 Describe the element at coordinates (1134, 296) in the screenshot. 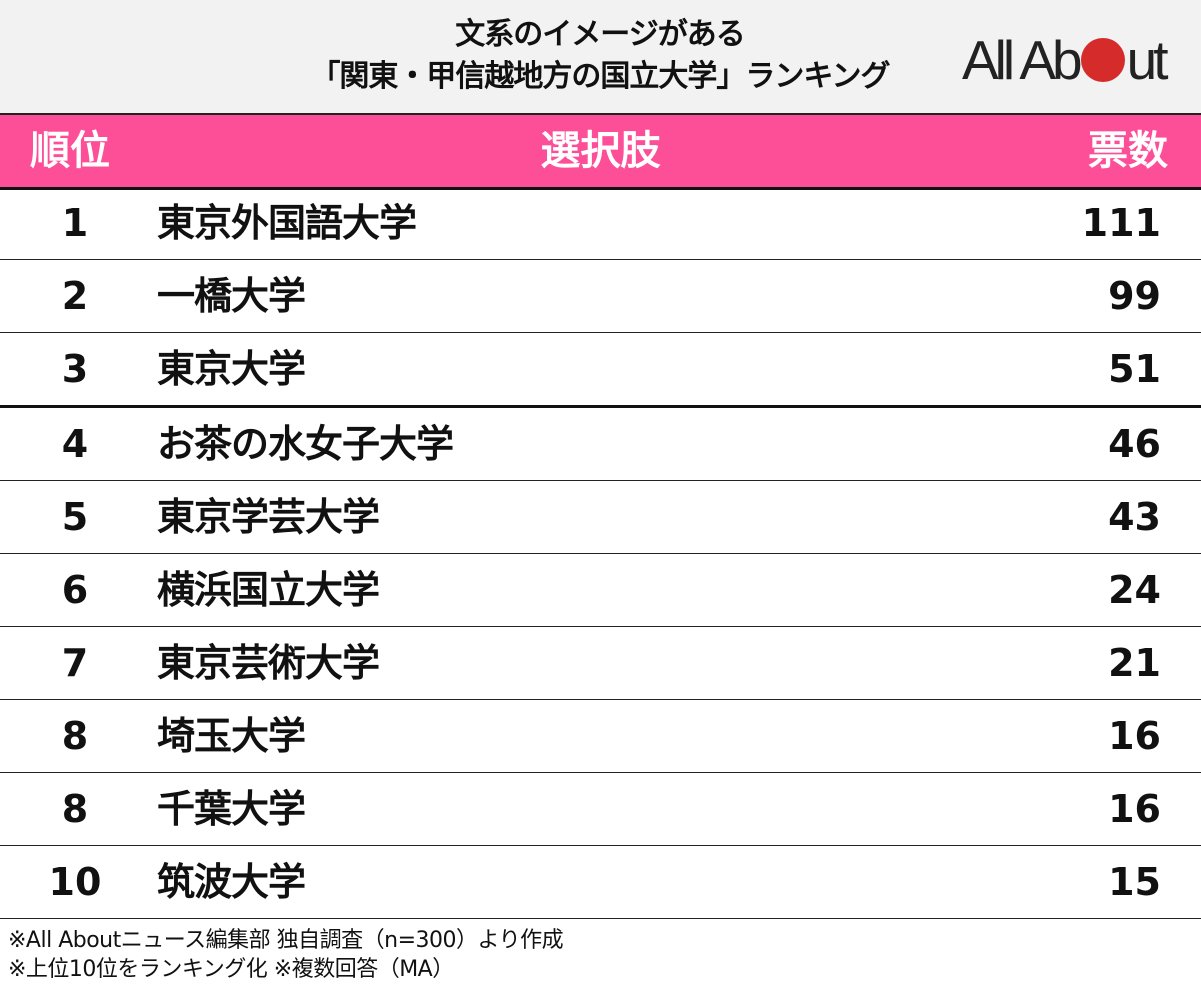

I see `votes-cell: 99` at that location.